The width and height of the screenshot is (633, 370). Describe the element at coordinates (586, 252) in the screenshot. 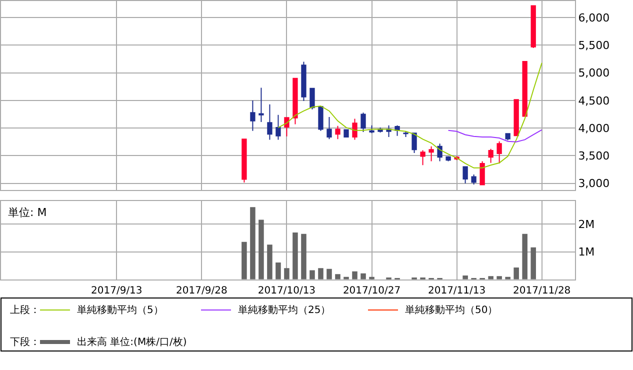

I see `y-tick-label: 1M` at that location.